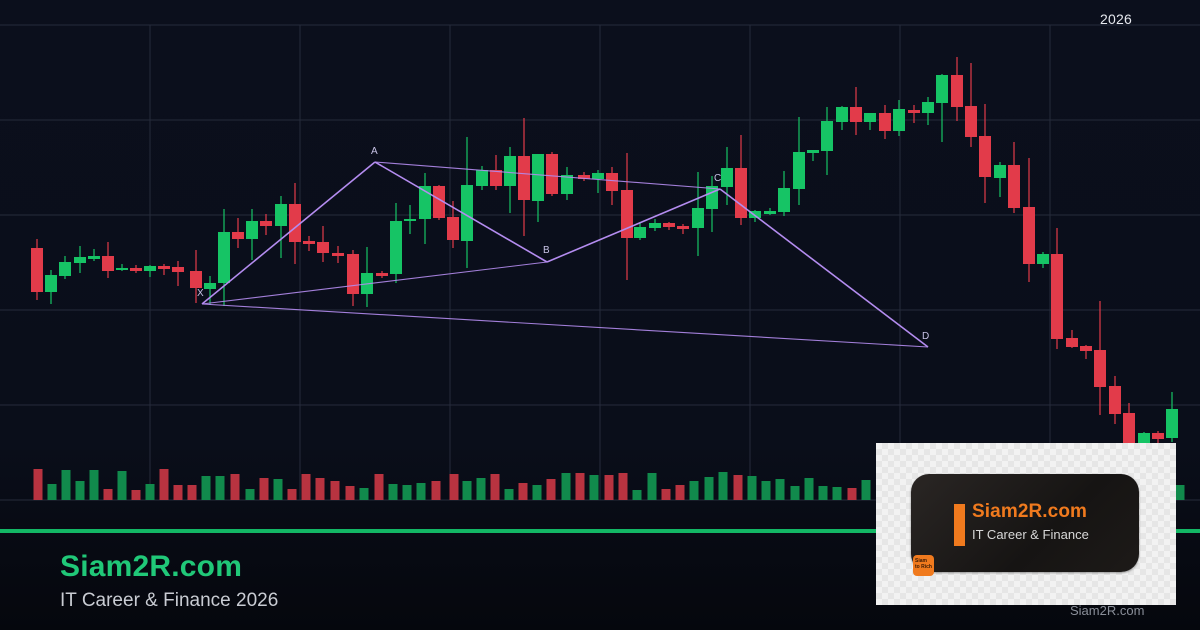 The width and height of the screenshot is (1200, 630). Describe the element at coordinates (1107, 610) in the screenshot. I see `watermark: Siam2R.com` at that location.